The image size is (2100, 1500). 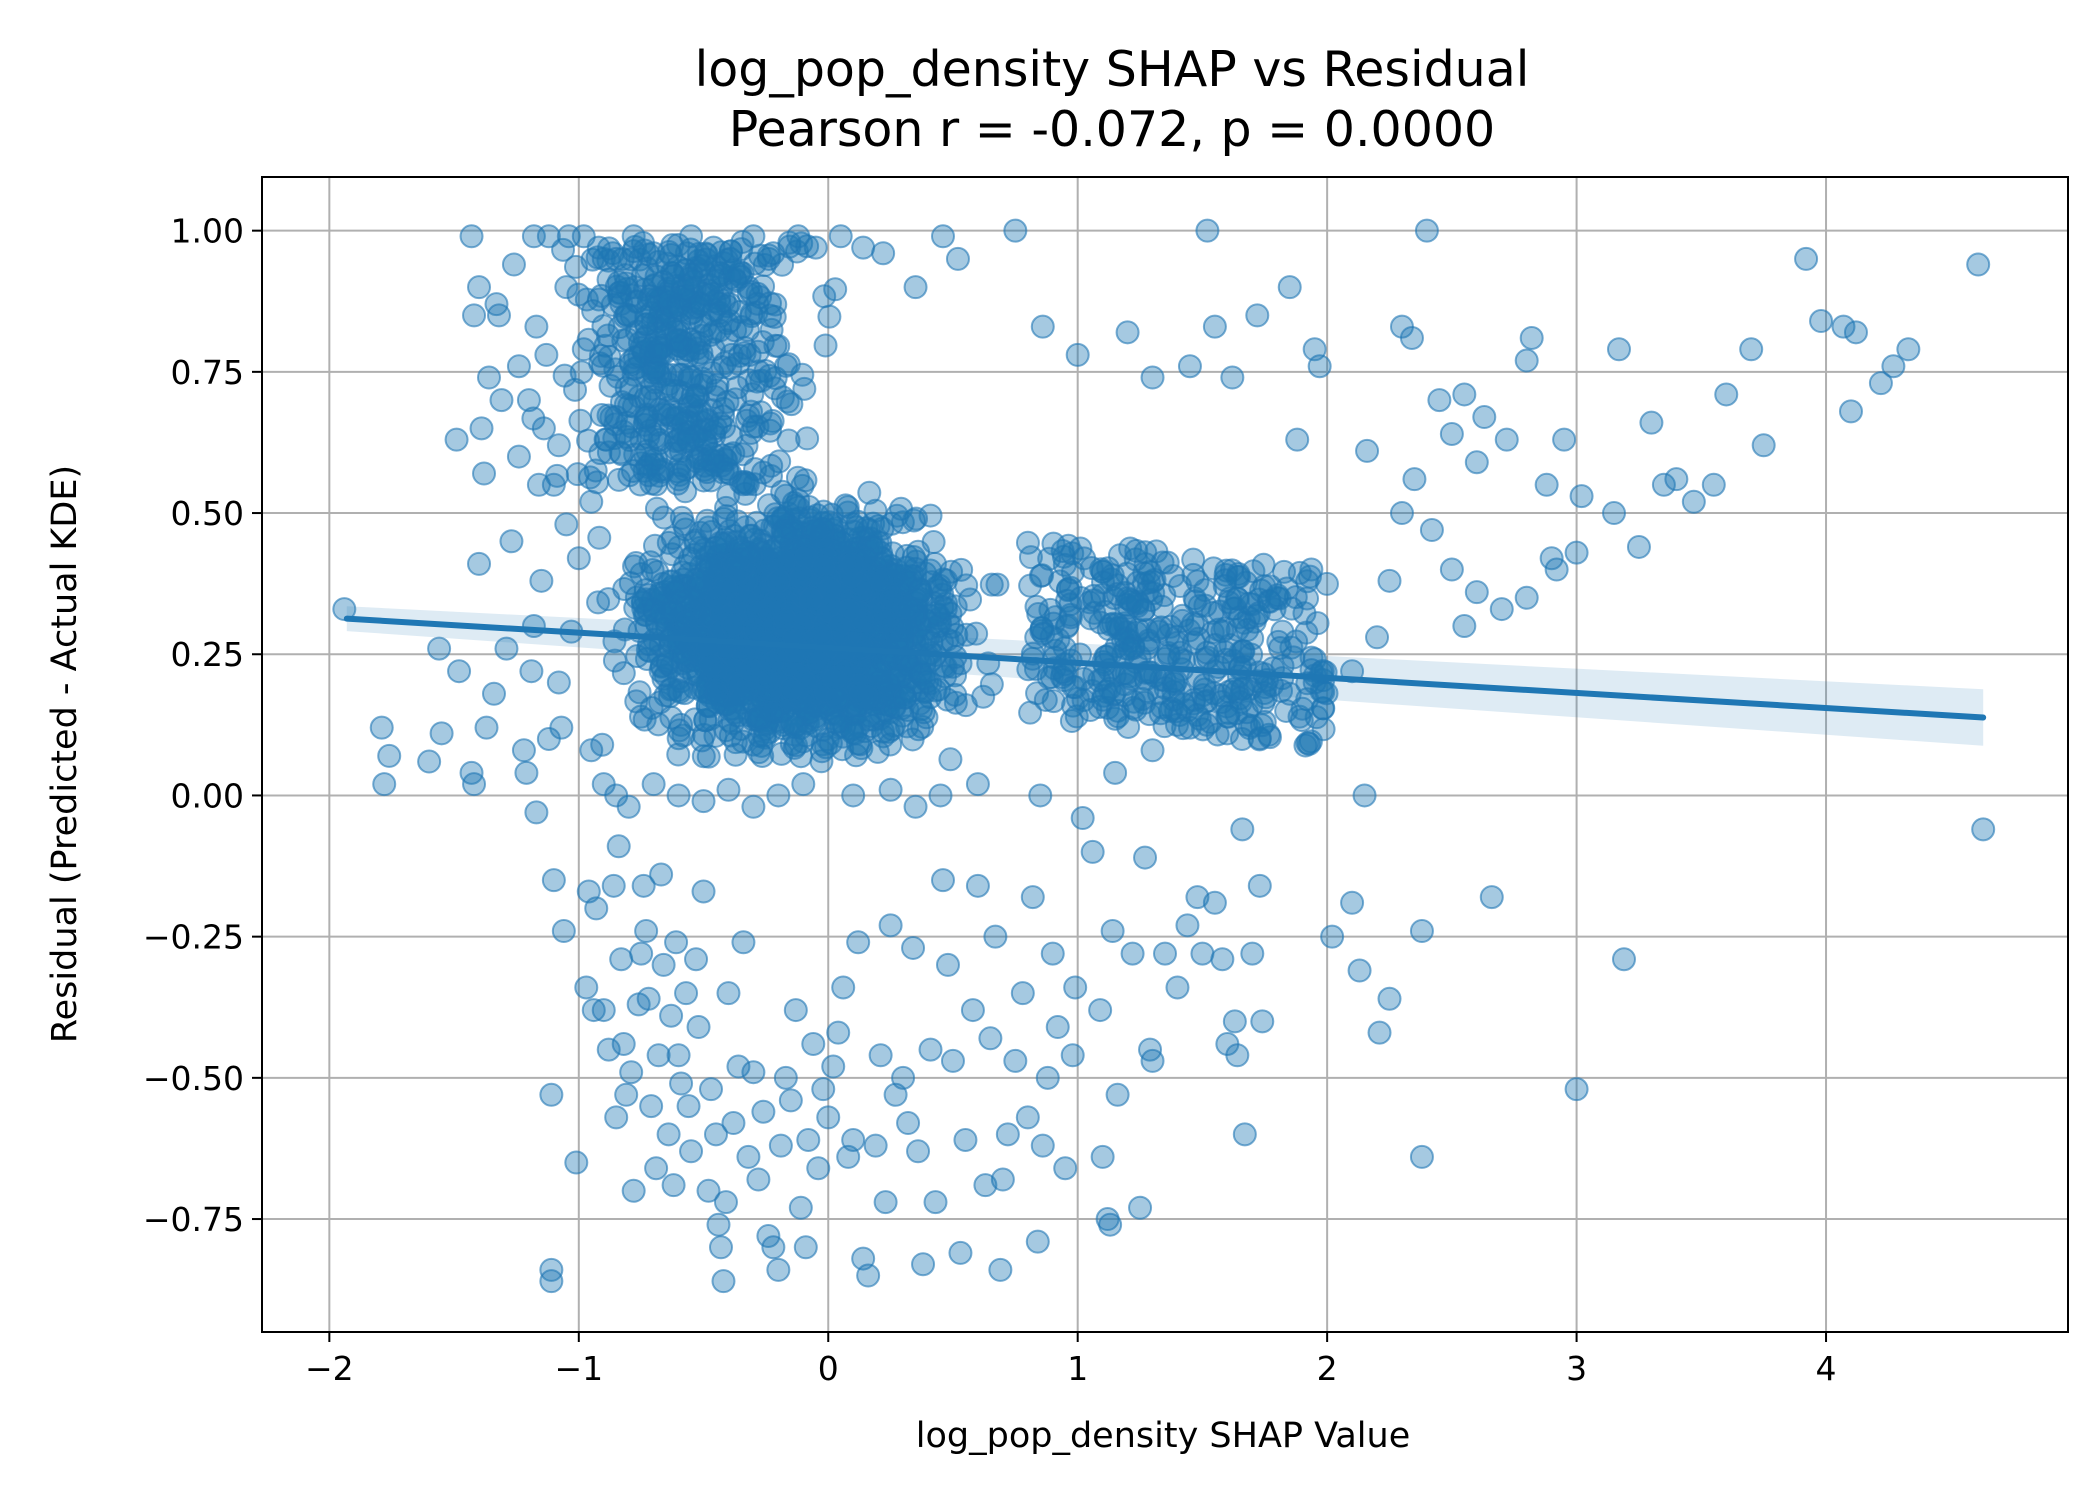 What do you see at coordinates (207, 513) in the screenshot?
I see `y-tick-label: 0.50` at bounding box center [207, 513].